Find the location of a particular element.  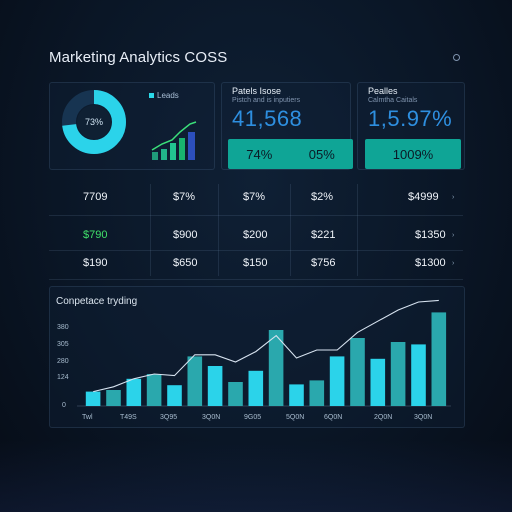

y-tick-label: 124 is located at coordinates (63, 377).